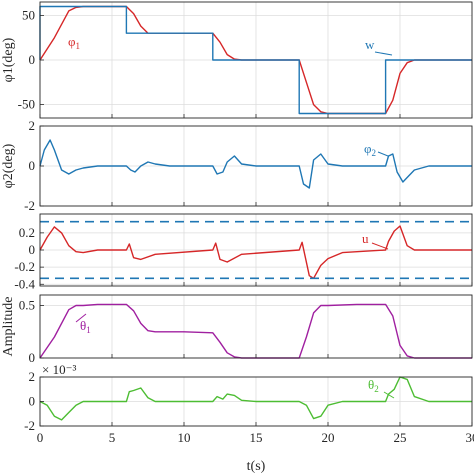 The width and height of the screenshot is (474, 474). Describe the element at coordinates (74, 42) in the screenshot. I see `phi1-label: φ1` at that location.